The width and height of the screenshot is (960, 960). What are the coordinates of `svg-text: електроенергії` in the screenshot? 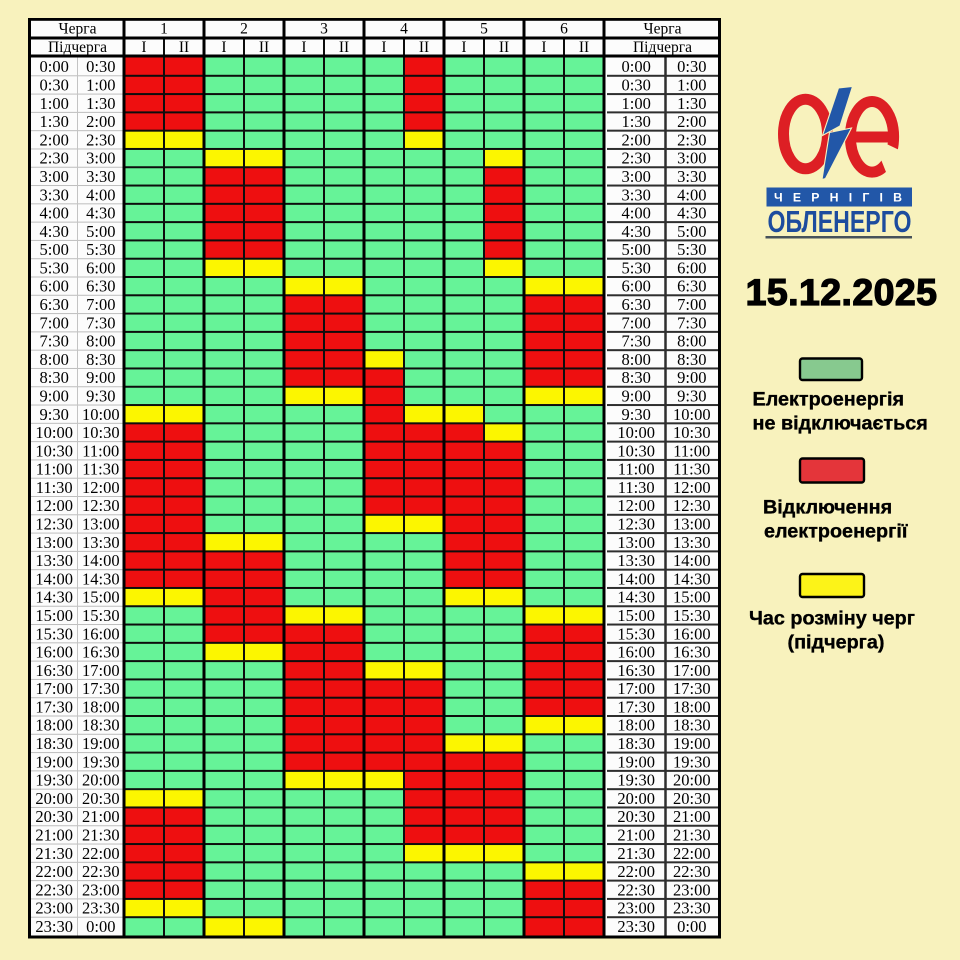 It's located at (836, 532).